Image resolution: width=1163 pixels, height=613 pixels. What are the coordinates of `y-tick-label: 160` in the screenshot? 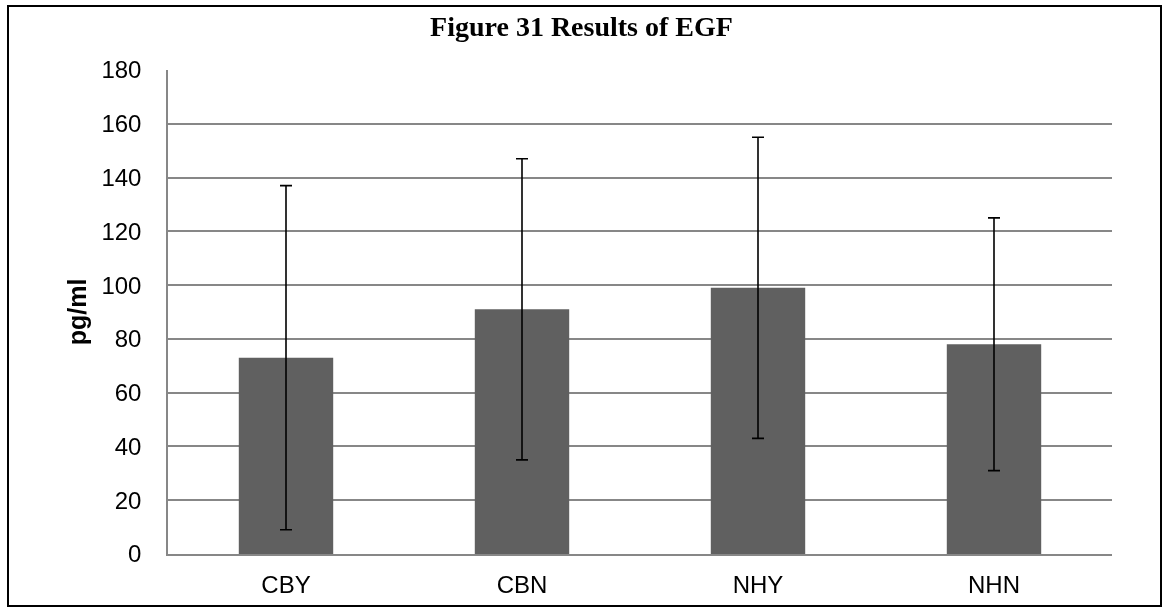 It's located at (121, 124).